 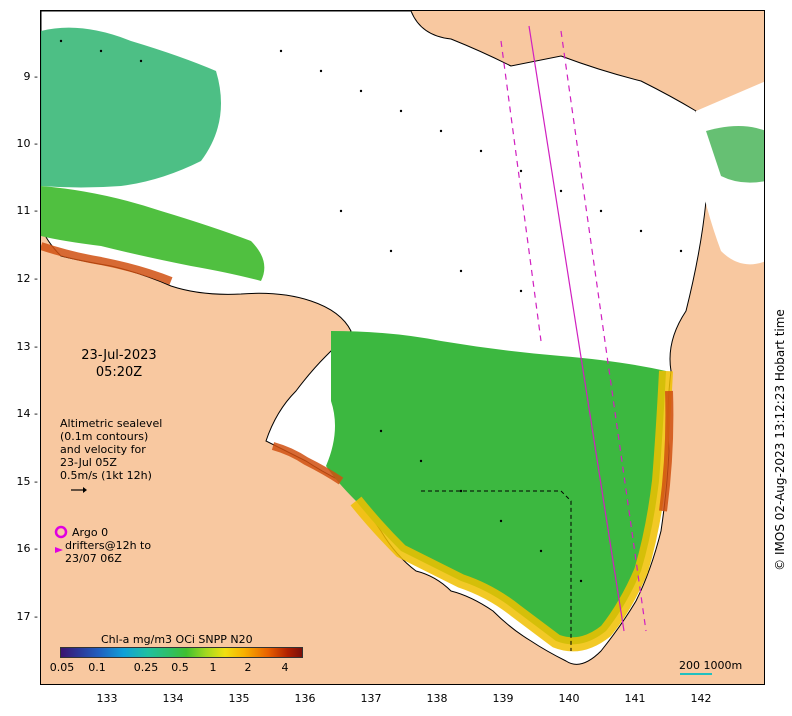 What do you see at coordinates (119, 355) in the screenshot?
I see `date-line-1: 23-Jul-2023` at bounding box center [119, 355].